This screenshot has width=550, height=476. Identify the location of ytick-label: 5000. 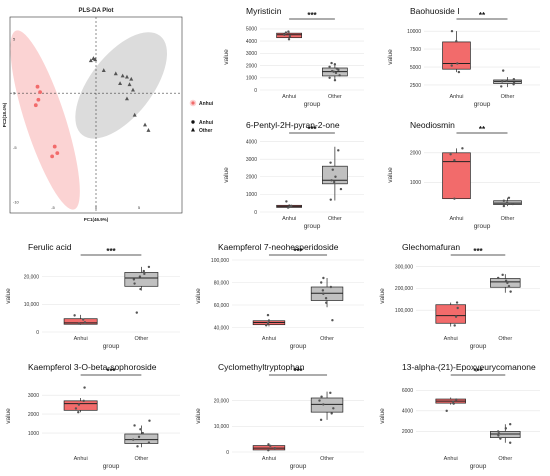
(415, 68).